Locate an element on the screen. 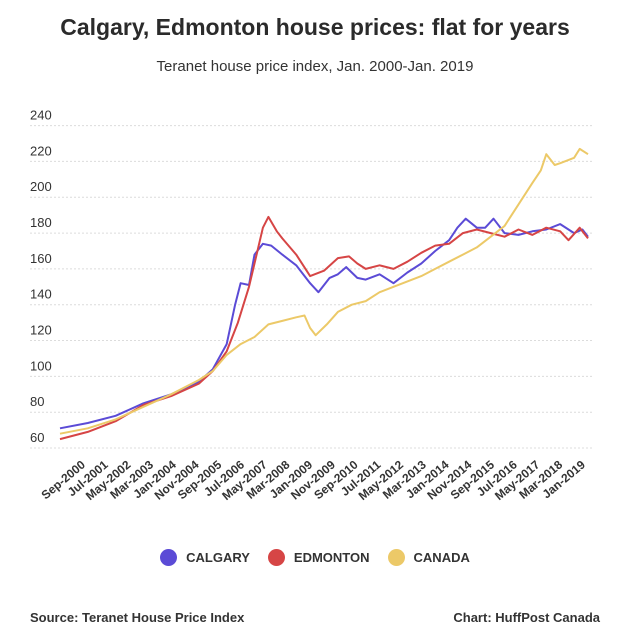 The image size is (630, 636). y-tick-label: 180 is located at coordinates (41, 222).